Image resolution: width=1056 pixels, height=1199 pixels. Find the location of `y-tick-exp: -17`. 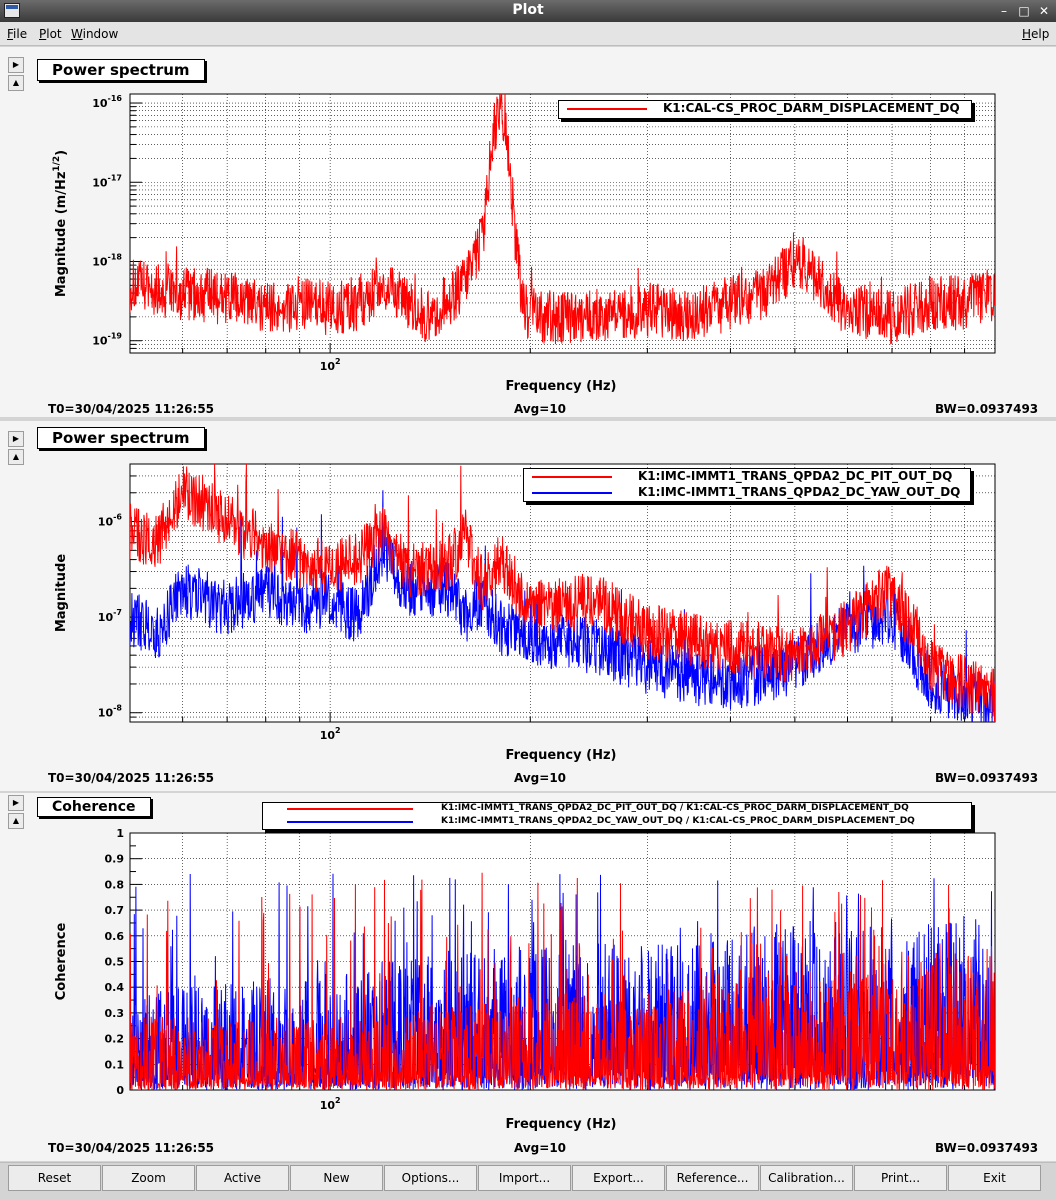

y-tick-exp: -17 is located at coordinates (115, 177).